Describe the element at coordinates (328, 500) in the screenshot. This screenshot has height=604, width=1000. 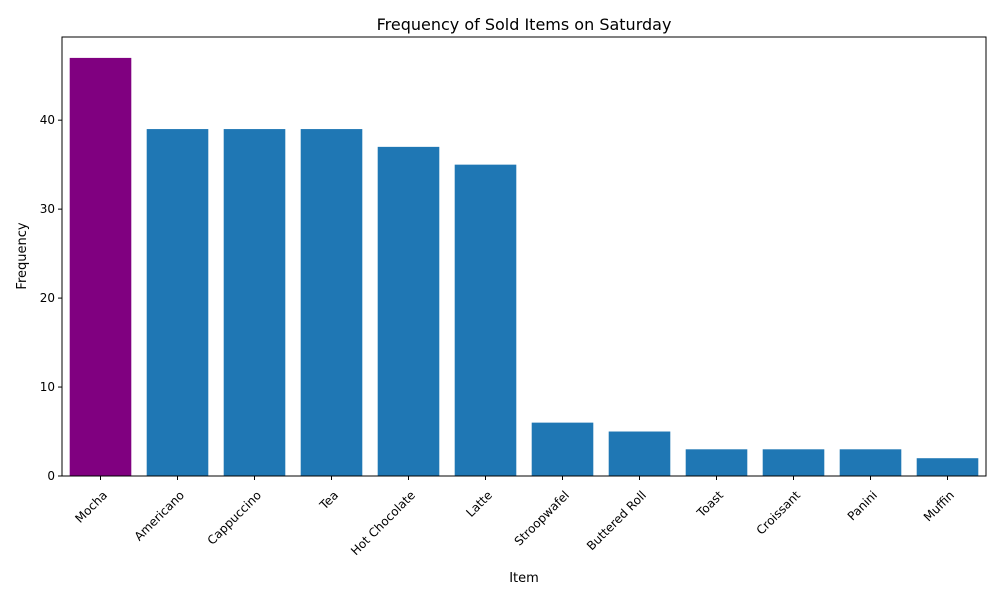
I see `x-tick-label: Tea` at that location.